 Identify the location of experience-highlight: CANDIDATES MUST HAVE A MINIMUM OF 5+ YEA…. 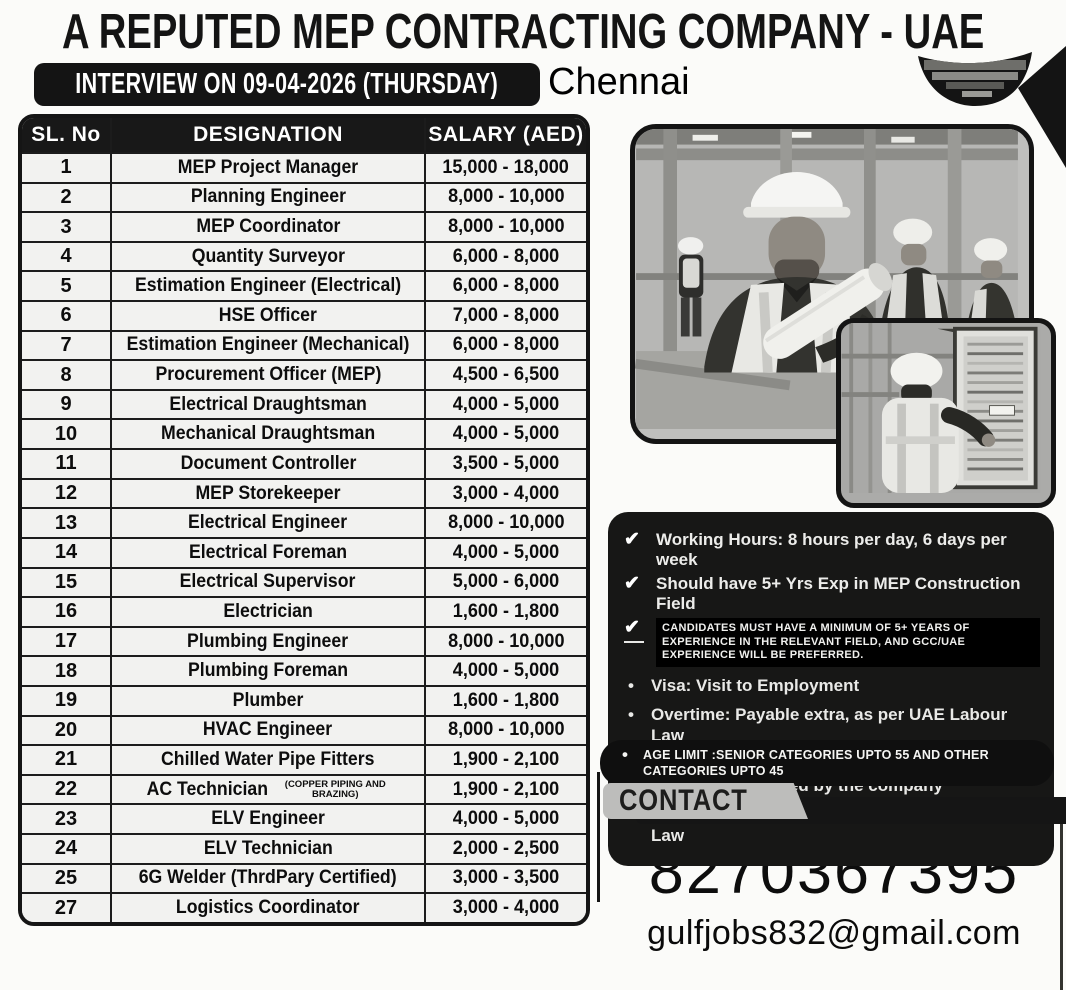
(848, 642).